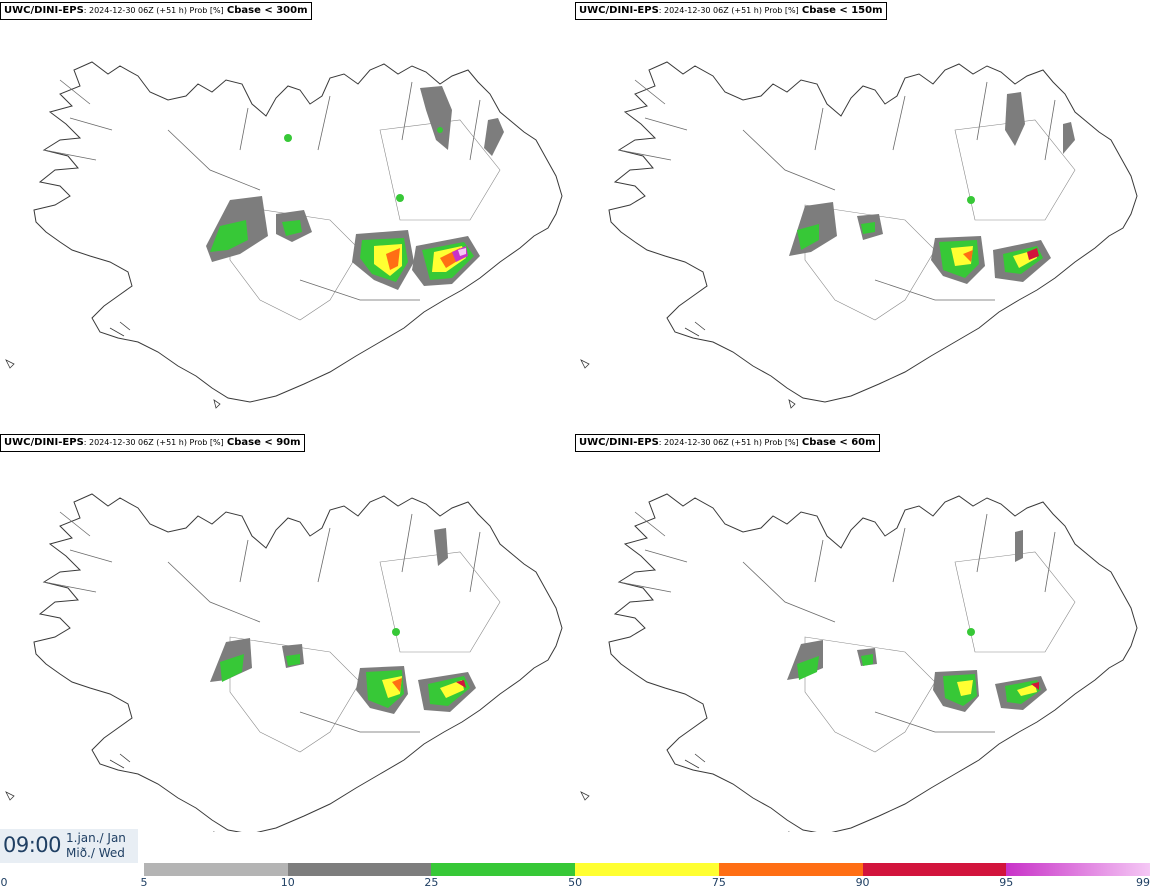 The image size is (1150, 891). What do you see at coordinates (32, 845) in the screenshot?
I see `valid-time: 09:00` at bounding box center [32, 845].